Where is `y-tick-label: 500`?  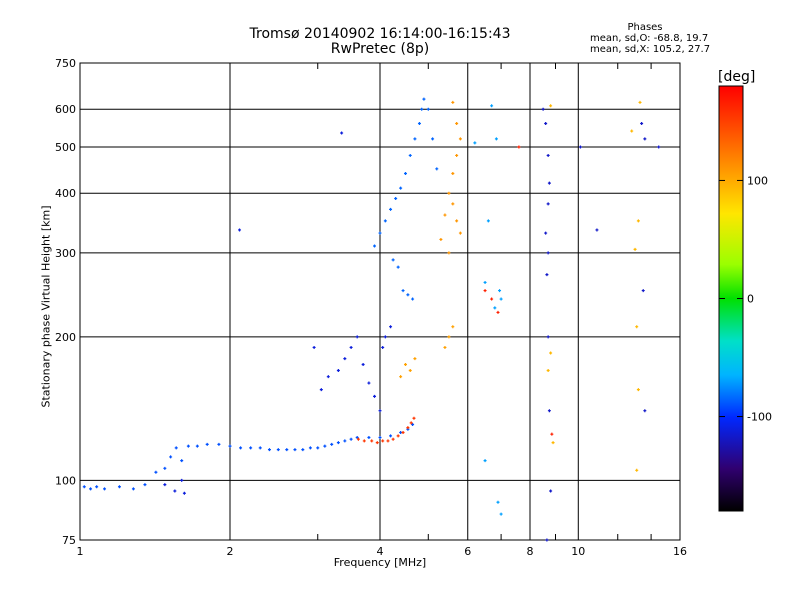
y-tick-label: 500 is located at coordinates (65, 147).